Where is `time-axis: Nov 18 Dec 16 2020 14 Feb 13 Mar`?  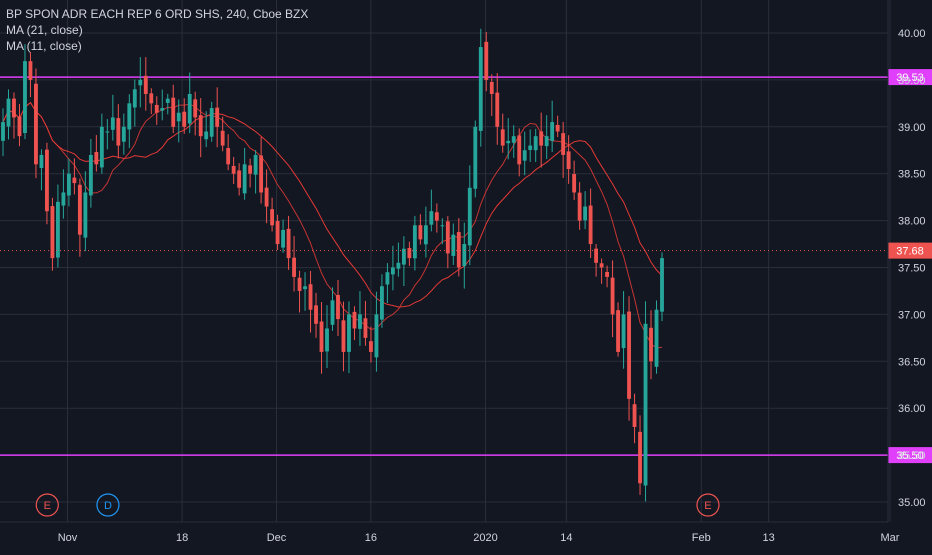 time-axis: Nov 18 Dec 16 2020 14 Feb 13 Mar is located at coordinates (450, 532).